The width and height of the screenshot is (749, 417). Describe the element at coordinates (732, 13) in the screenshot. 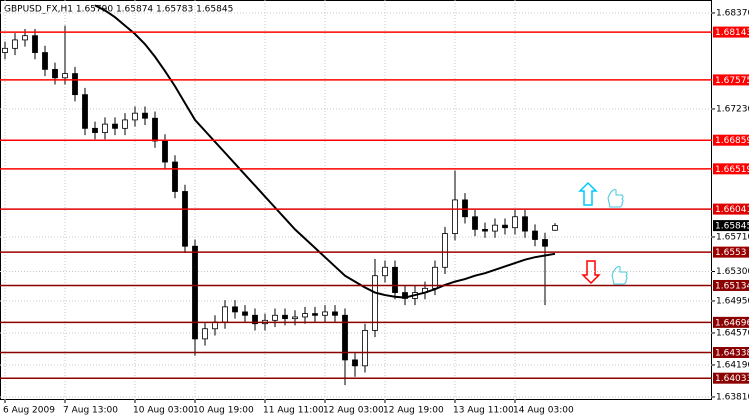

I see `y-tick-label: 1.68370` at that location.